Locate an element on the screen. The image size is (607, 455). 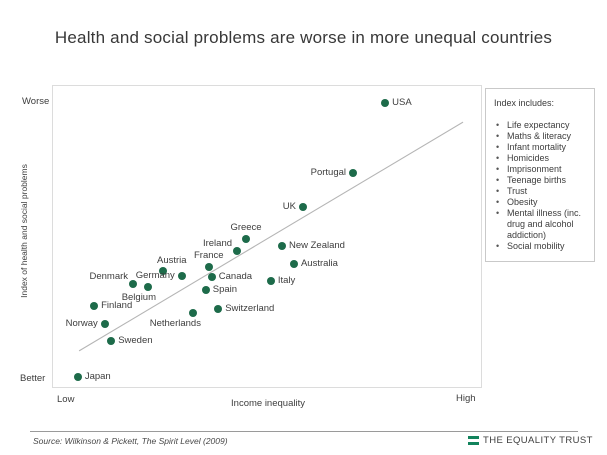
data-point-label-austria: Austria is located at coordinates (171, 261).